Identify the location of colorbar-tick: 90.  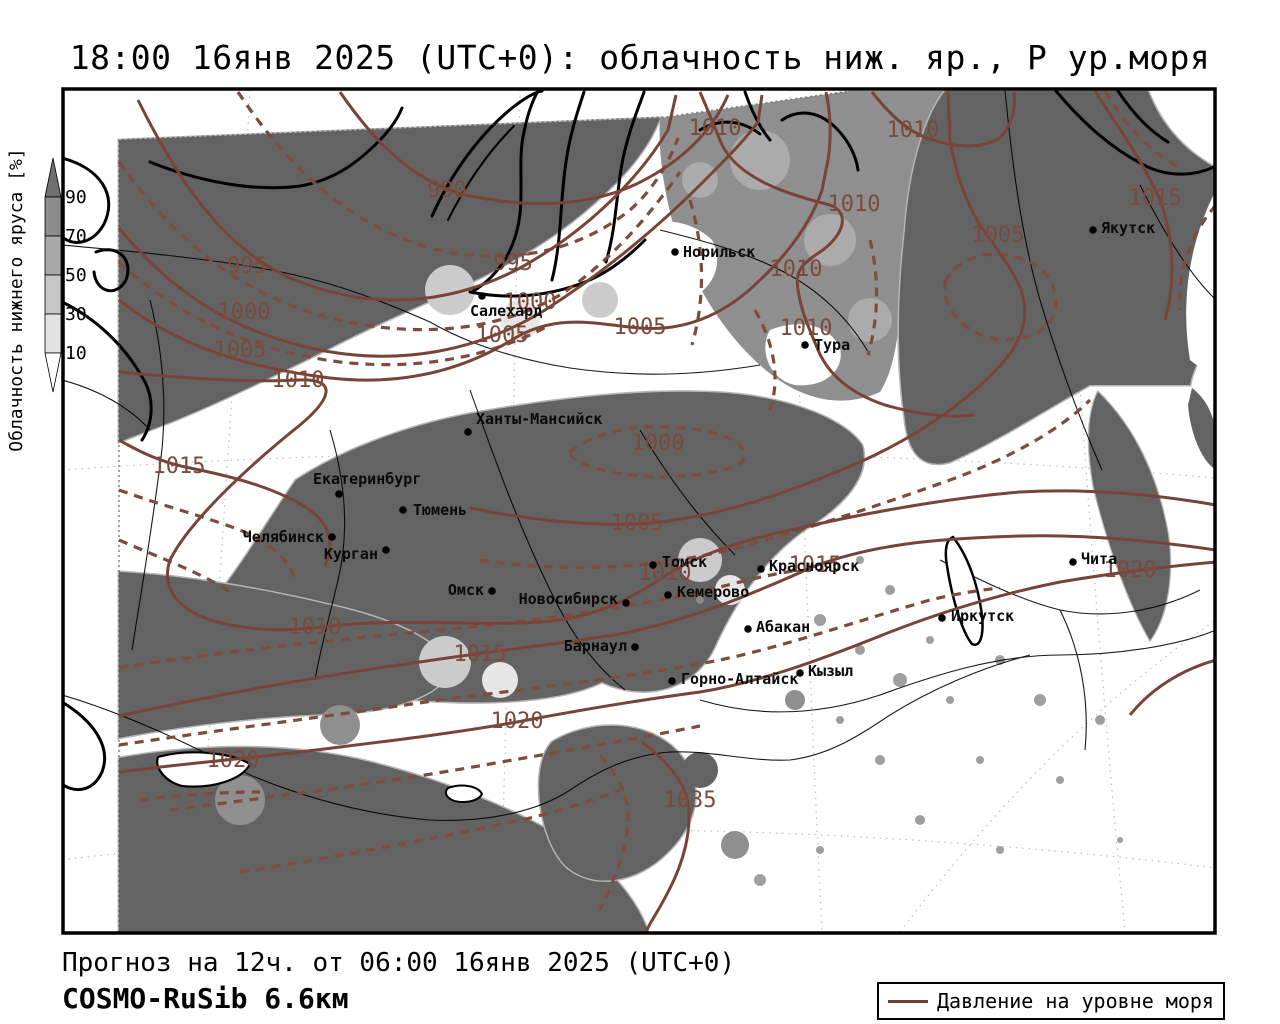
(76, 197).